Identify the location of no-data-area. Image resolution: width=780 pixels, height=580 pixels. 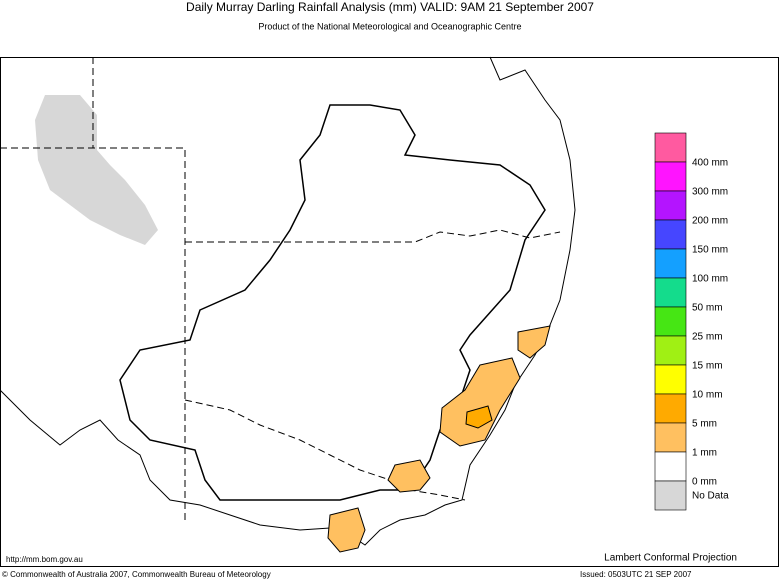
(96, 170).